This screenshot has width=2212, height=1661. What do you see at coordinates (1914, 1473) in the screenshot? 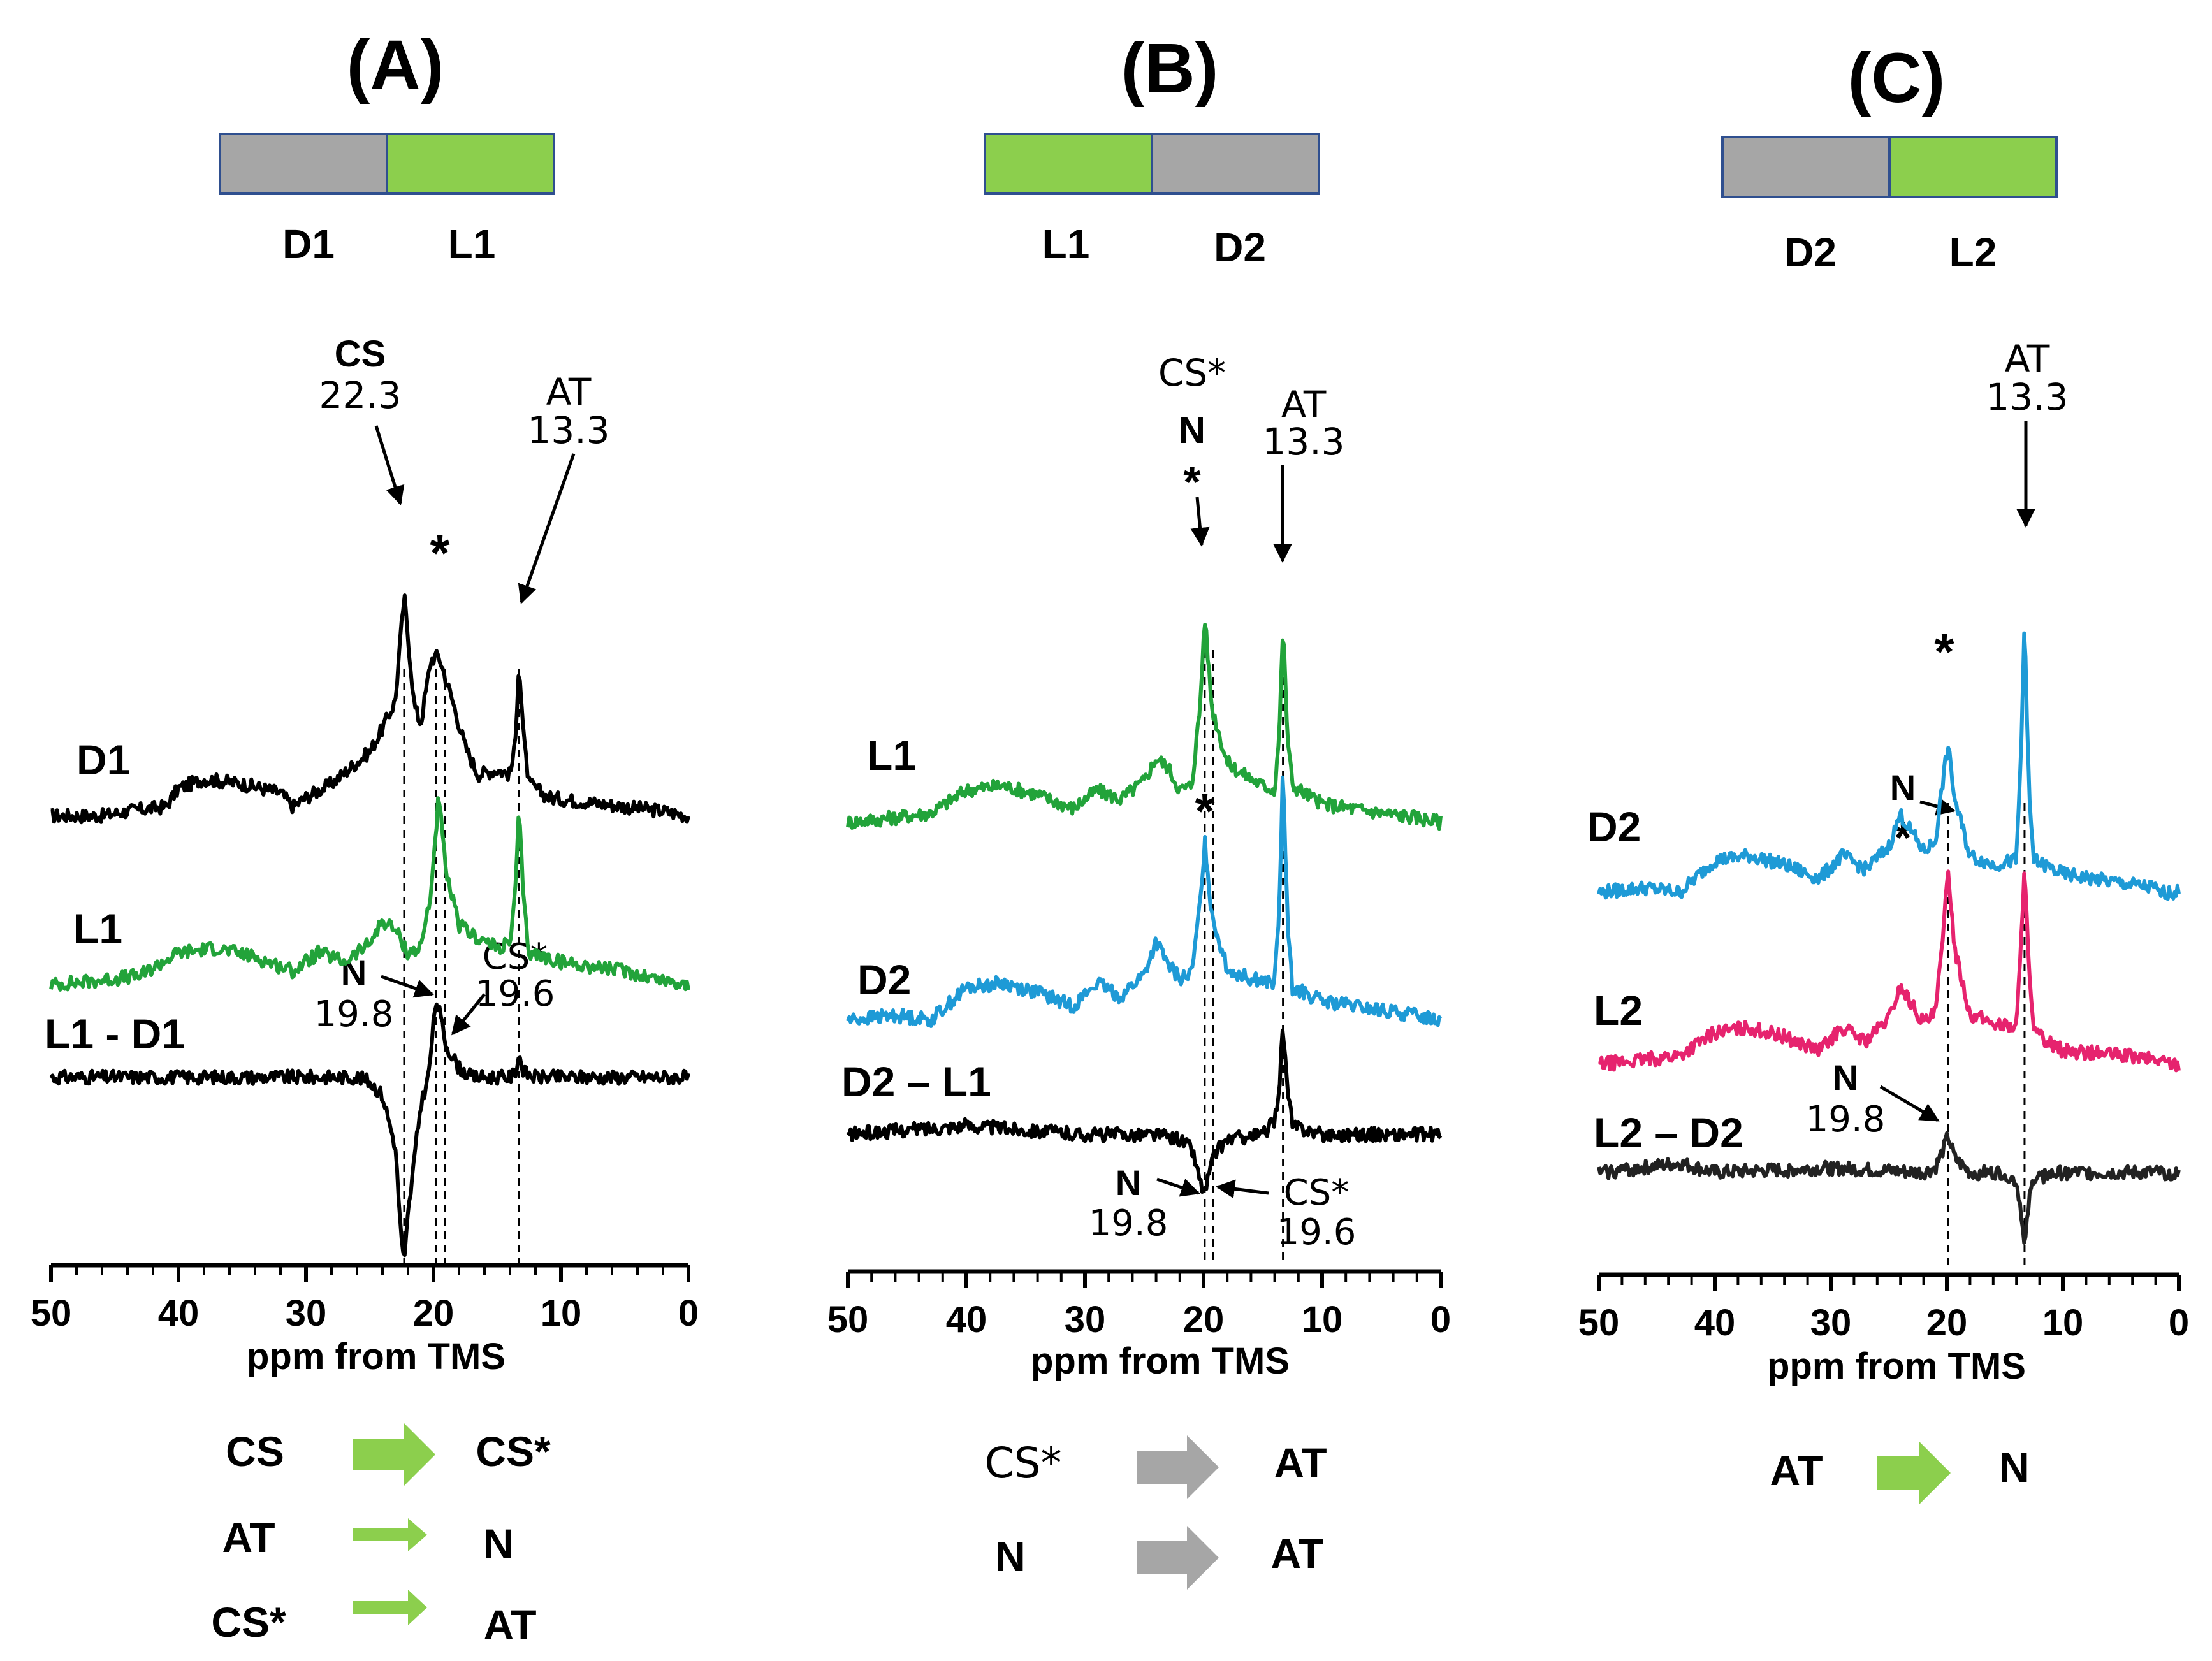
I see `panel-c-transition-0-arrow` at bounding box center [1914, 1473].